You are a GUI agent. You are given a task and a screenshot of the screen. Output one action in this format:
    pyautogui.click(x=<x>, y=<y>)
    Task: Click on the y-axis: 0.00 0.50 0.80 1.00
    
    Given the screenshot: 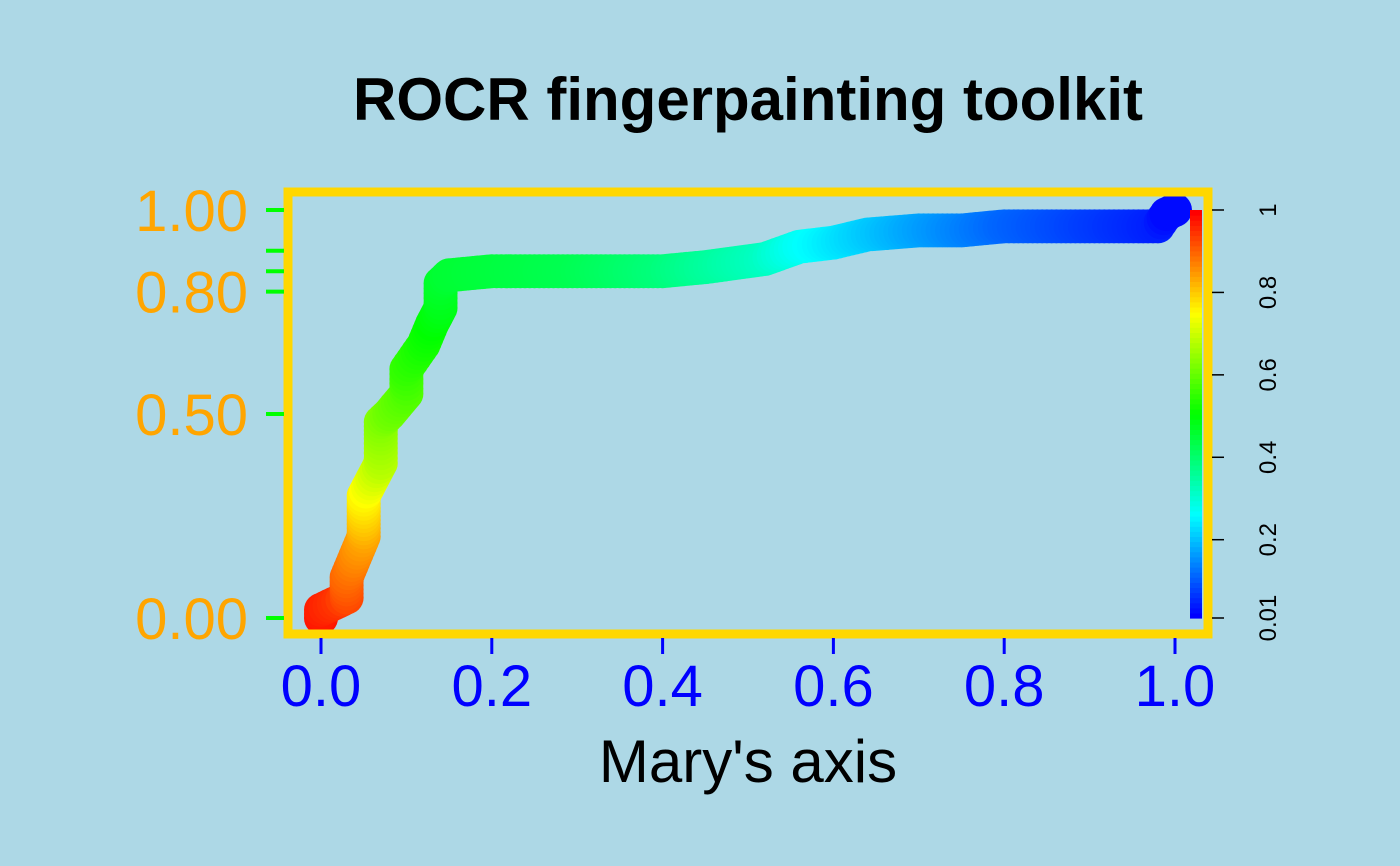 What is the action you would take?
    pyautogui.click(x=209, y=415)
    